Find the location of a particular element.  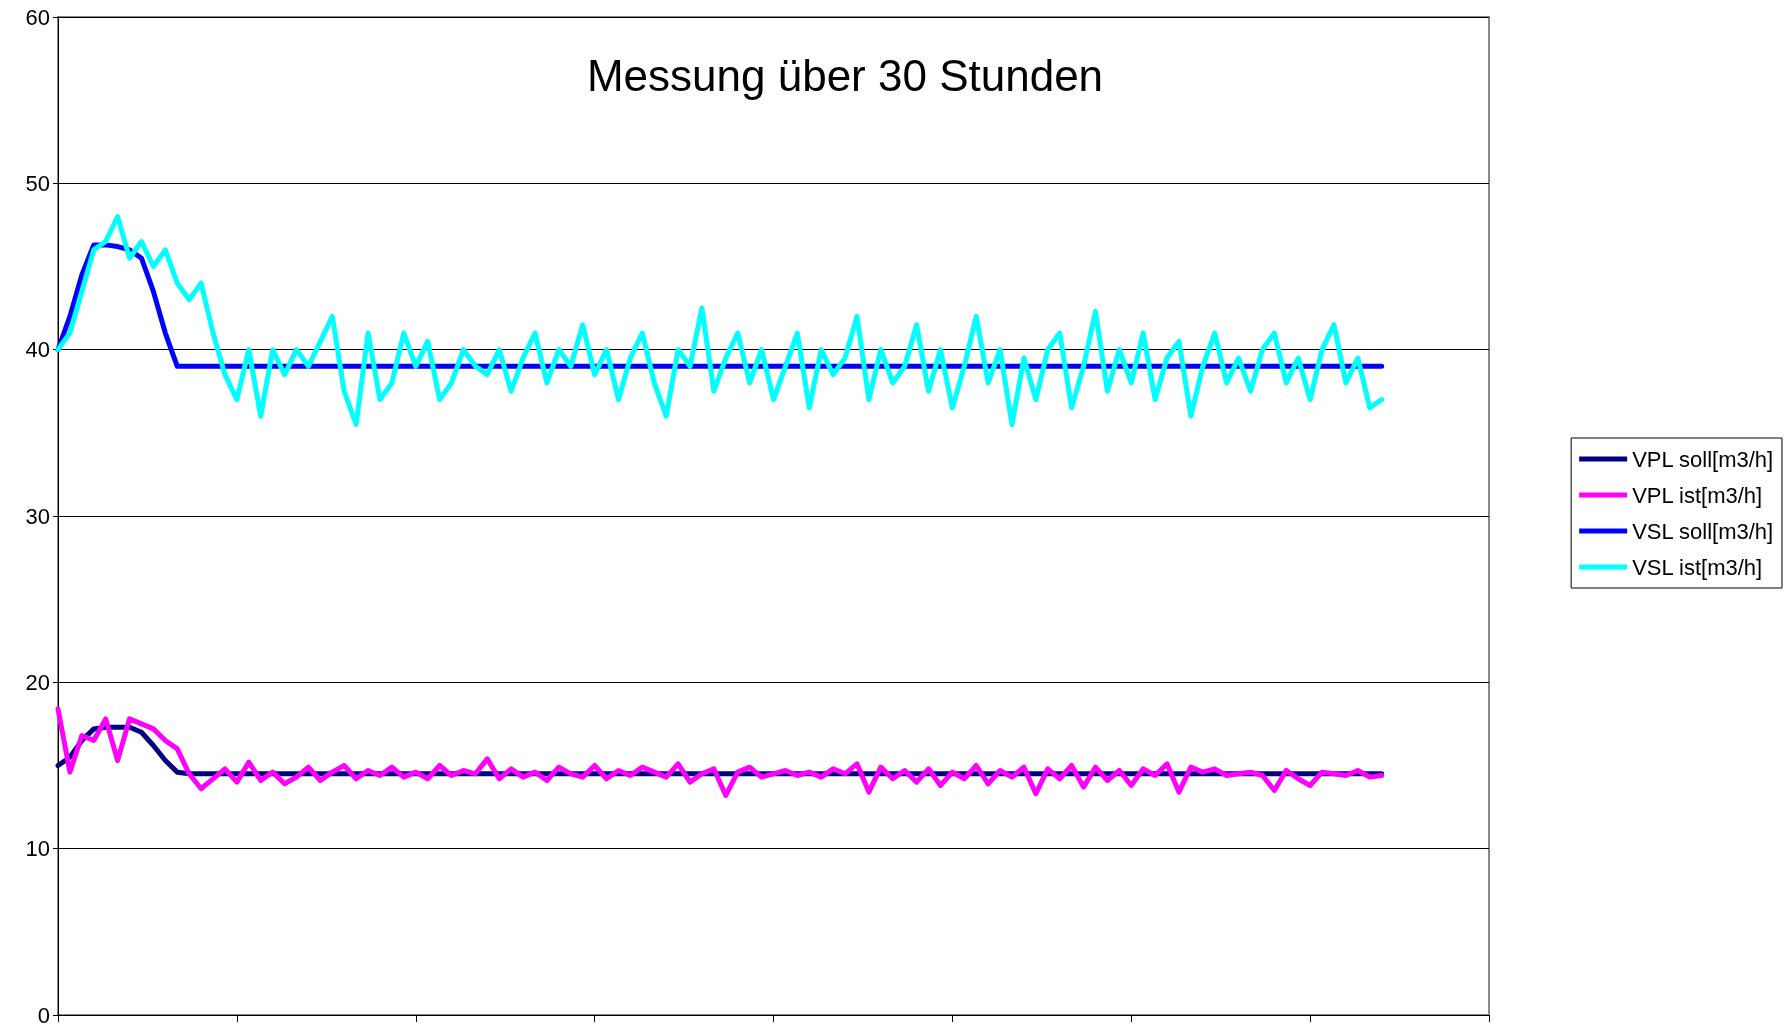

text: Messung über 30 Stunden is located at coordinates (845, 75).